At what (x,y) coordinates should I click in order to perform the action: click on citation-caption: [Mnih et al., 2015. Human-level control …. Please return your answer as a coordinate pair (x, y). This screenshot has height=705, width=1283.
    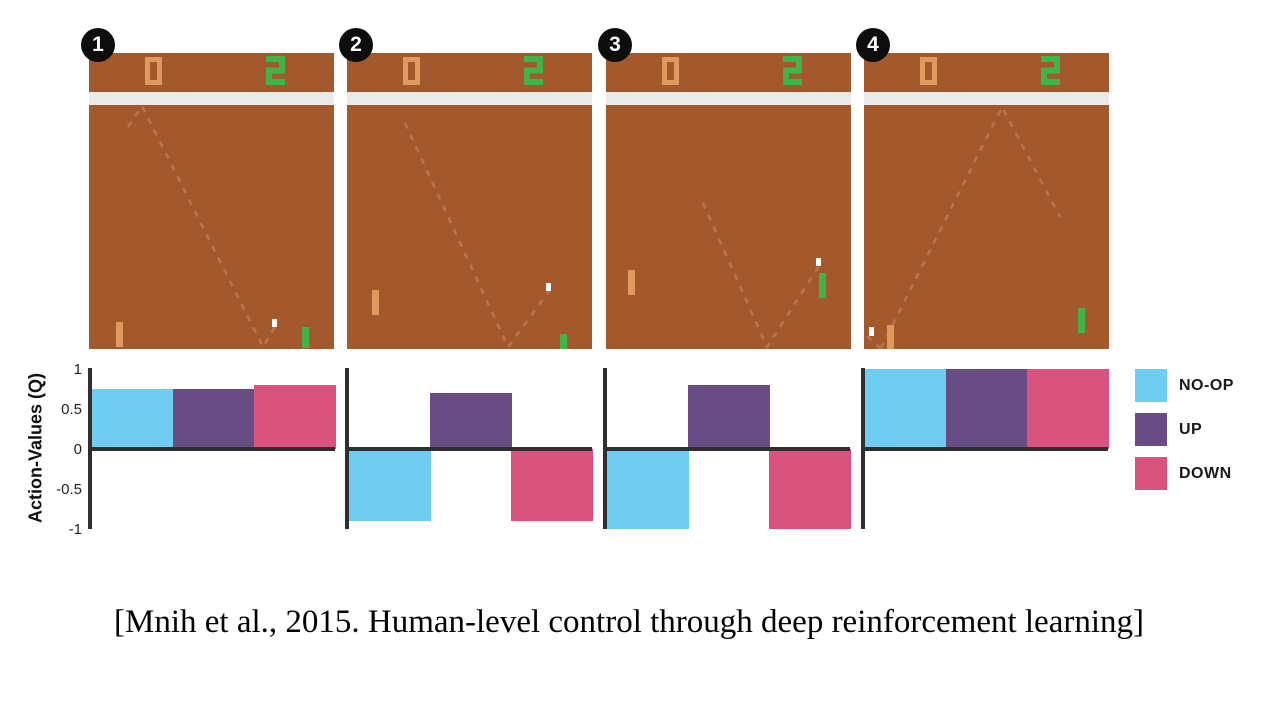
    Looking at the image, I should click on (629, 622).